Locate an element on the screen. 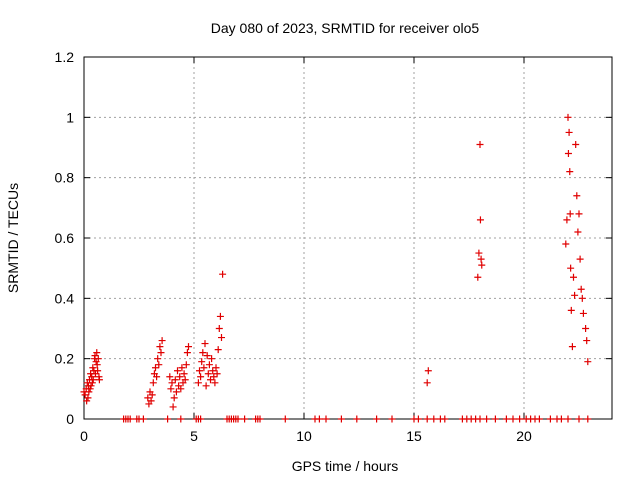 This screenshot has width=640, height=480. x-tick-label: 0 is located at coordinates (84, 436).